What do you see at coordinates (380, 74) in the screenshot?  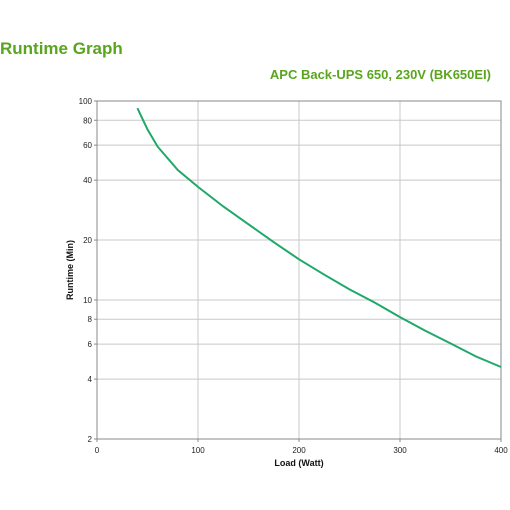 I see `chart-title: APC Back-UPS 650, 230V (BK650EI)` at bounding box center [380, 74].